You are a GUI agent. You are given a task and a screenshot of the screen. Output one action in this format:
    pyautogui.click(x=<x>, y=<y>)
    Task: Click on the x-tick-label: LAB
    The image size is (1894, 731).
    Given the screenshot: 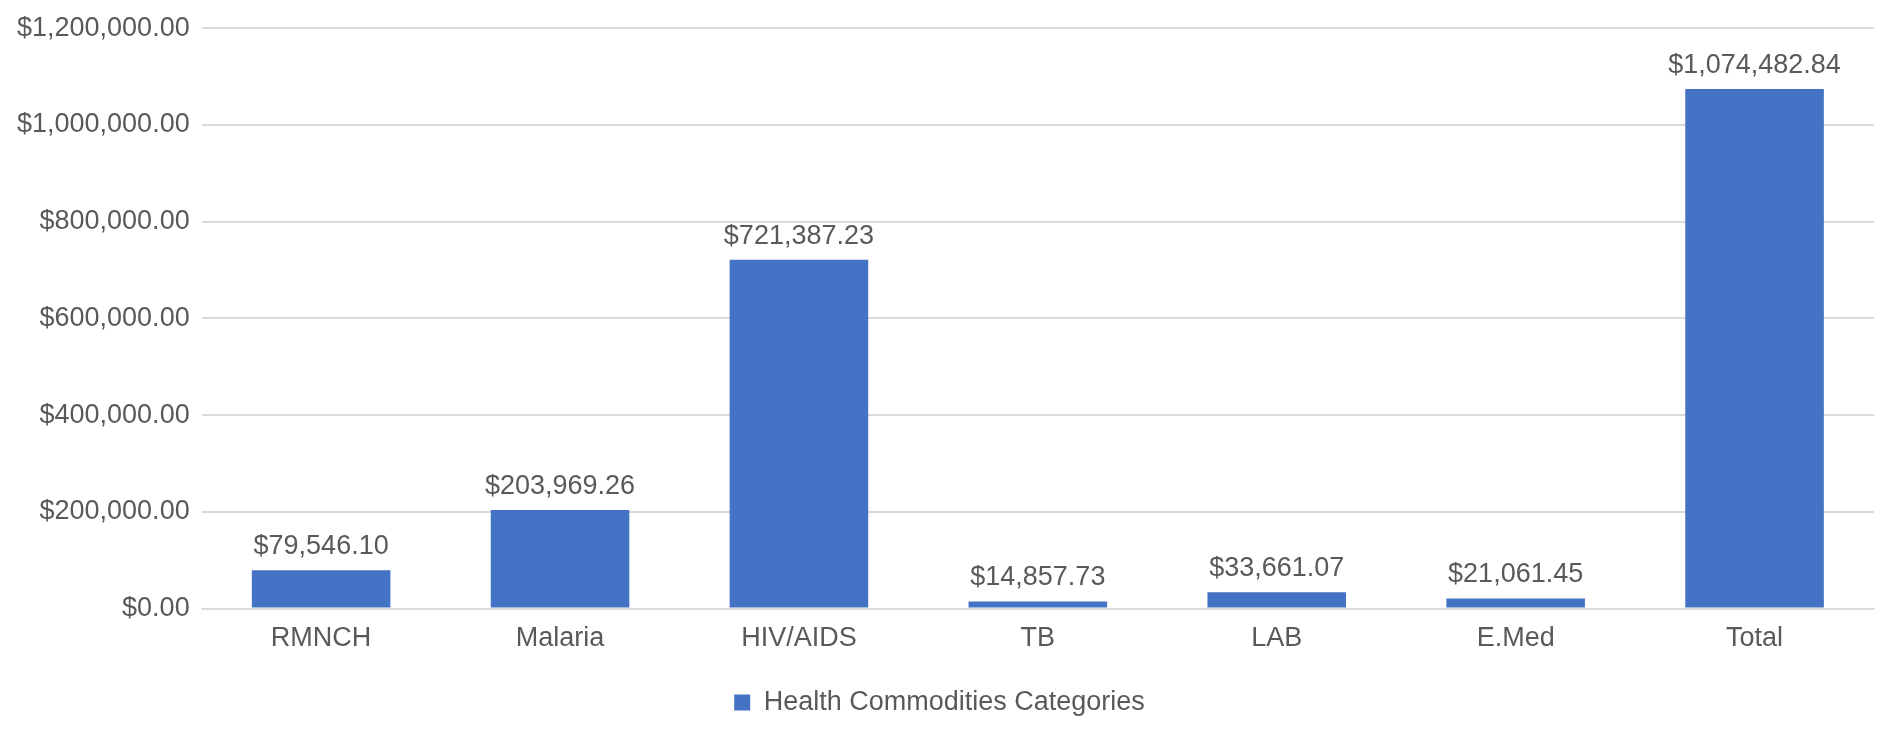 What is the action you would take?
    pyautogui.click(x=1277, y=637)
    